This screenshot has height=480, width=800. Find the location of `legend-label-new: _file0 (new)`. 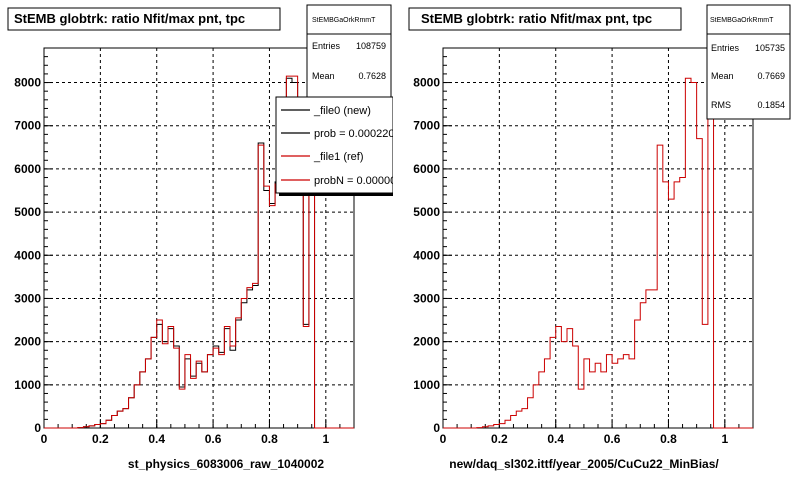

legend-label-new: _file0 (new) is located at coordinates (342, 111).